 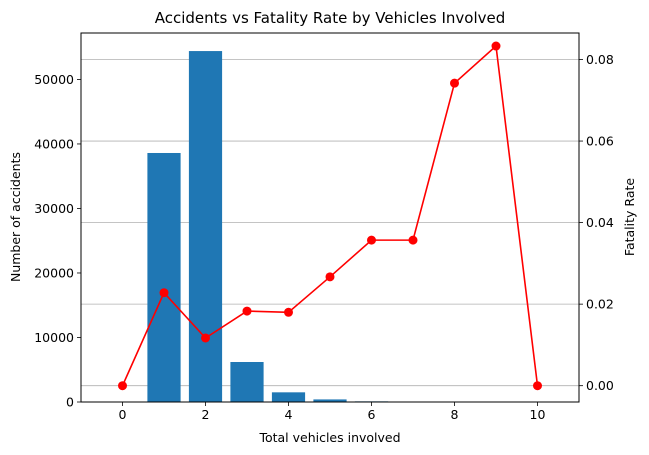 What do you see at coordinates (455, 414) in the screenshot?
I see `x-tick-label-8: 8` at bounding box center [455, 414].